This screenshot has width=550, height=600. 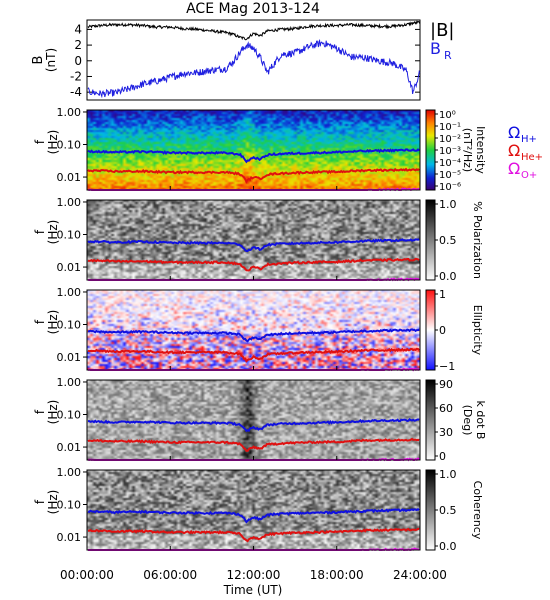 I want to click on colorbar-intensity, so click(x=430, y=150).